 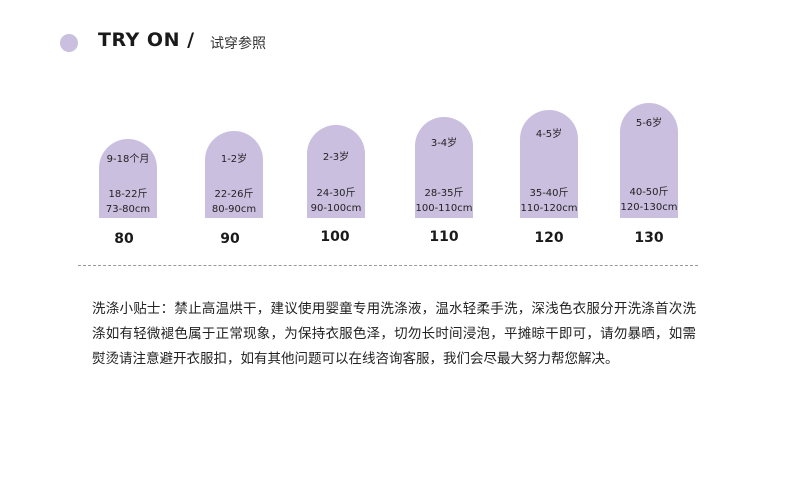 What do you see at coordinates (444, 208) in the screenshot?
I see `card-height: 100-110cm` at bounding box center [444, 208].